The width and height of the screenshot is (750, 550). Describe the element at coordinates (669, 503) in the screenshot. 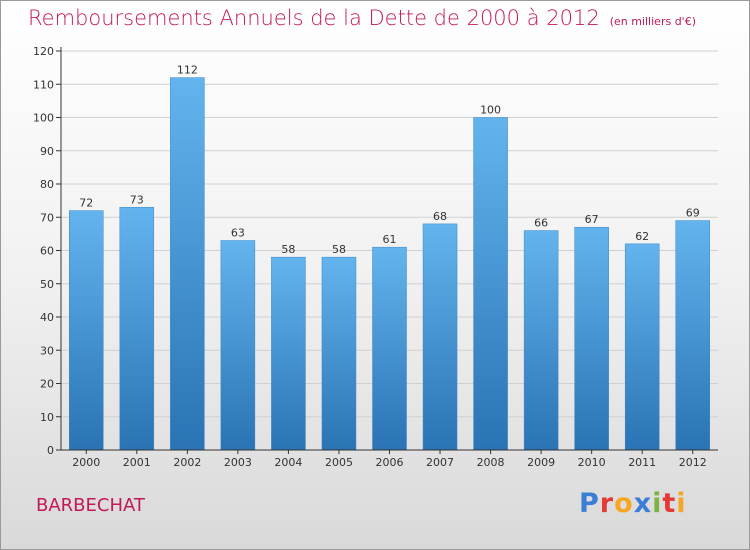

I see `logo-letter: t` at that location.